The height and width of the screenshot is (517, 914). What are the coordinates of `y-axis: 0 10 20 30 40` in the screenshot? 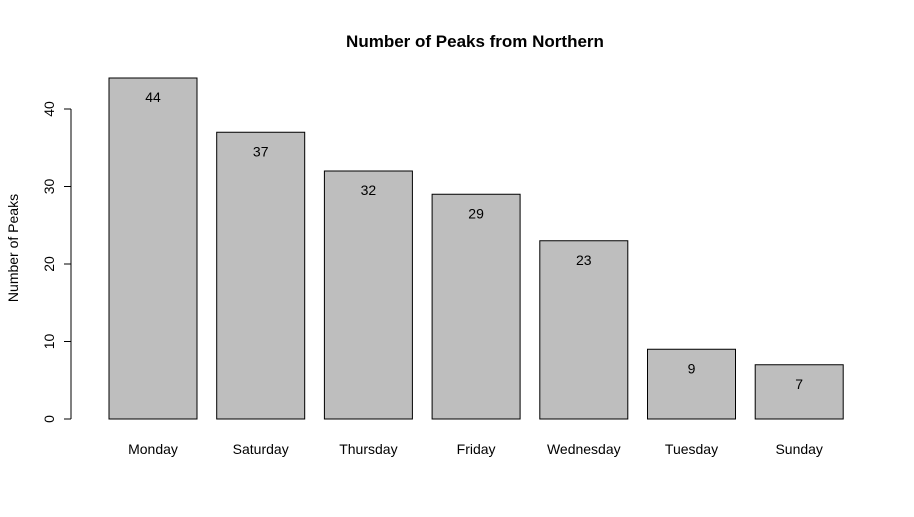 It's located at (56, 262).